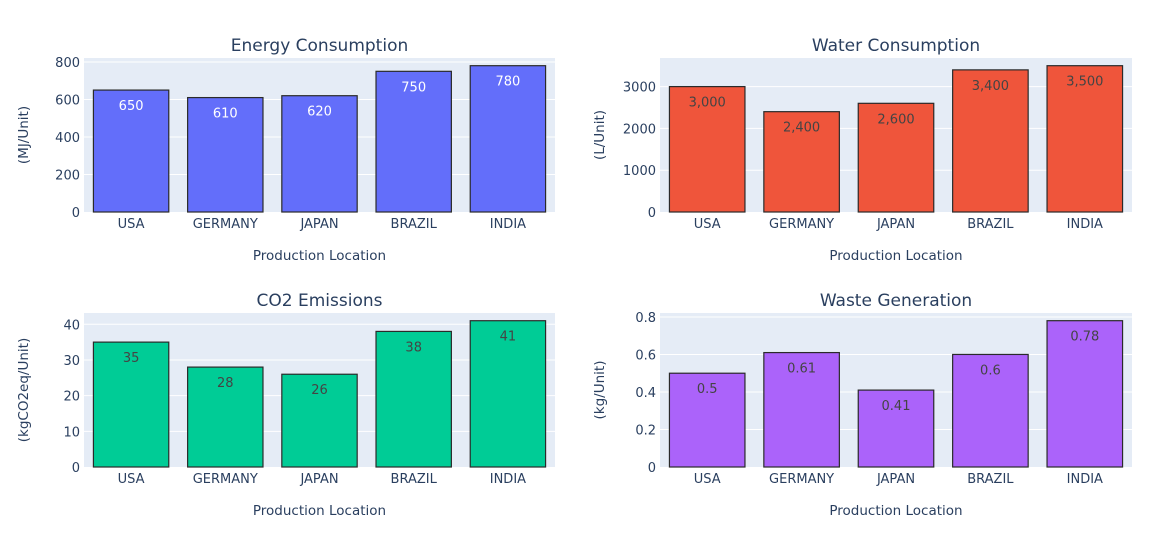 The image size is (1164, 541). What do you see at coordinates (707, 389) in the screenshot?
I see `bar-value-label: 0.5` at bounding box center [707, 389].